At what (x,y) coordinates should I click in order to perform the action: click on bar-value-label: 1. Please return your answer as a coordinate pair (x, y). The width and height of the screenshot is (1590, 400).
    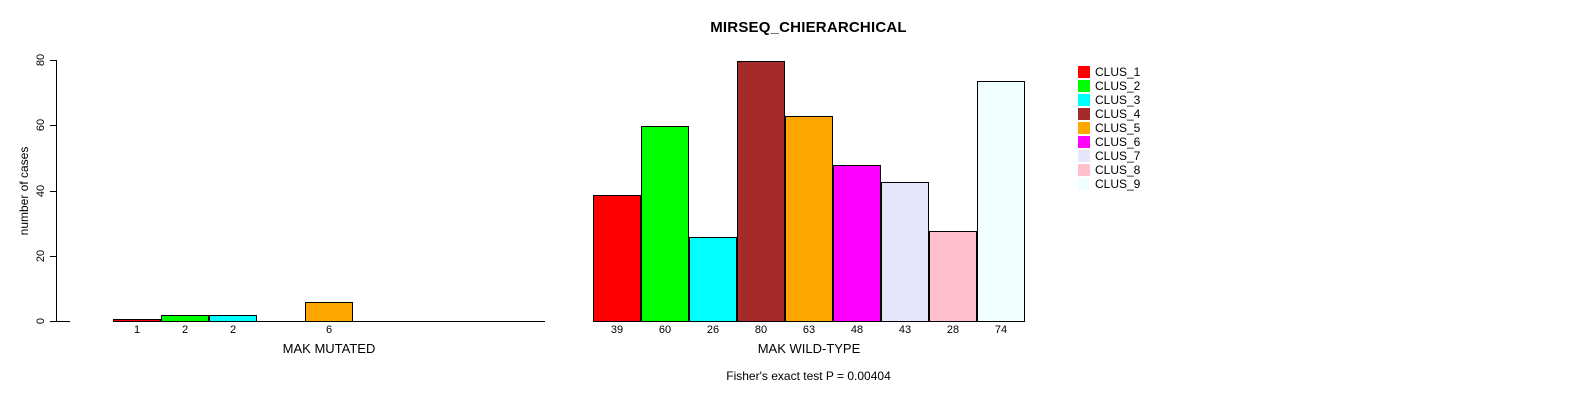
    Looking at the image, I should click on (137, 330).